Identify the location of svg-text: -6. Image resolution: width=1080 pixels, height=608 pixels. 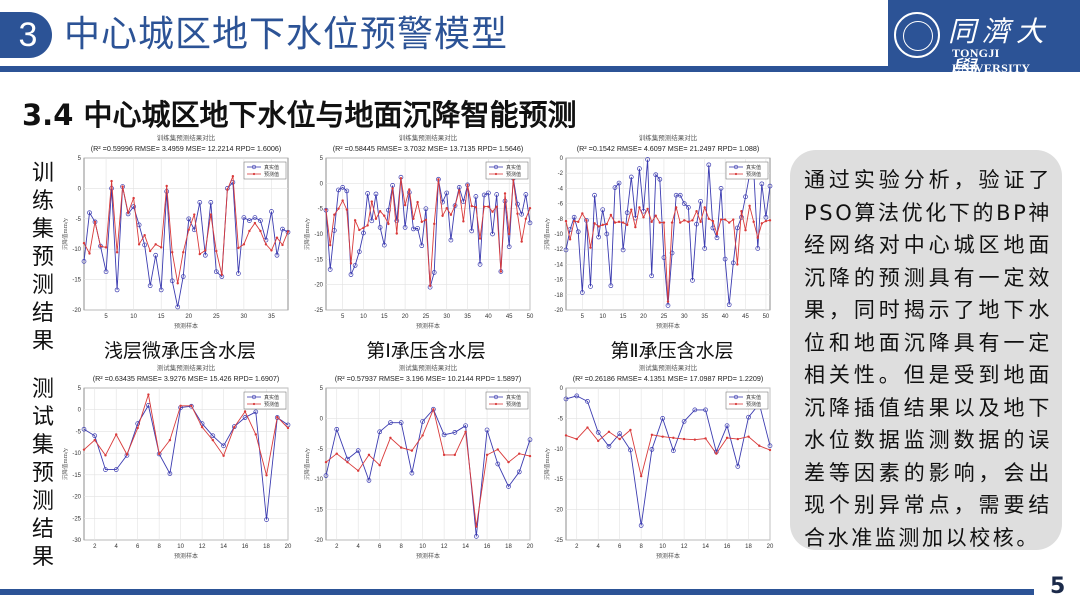
(561, 205).